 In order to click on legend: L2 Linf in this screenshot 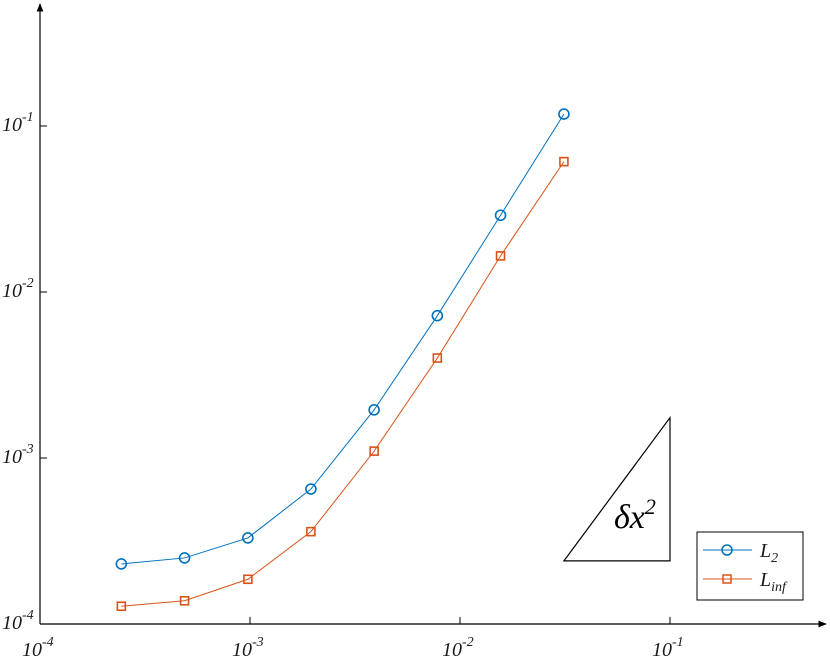, I will do `click(750, 566)`.